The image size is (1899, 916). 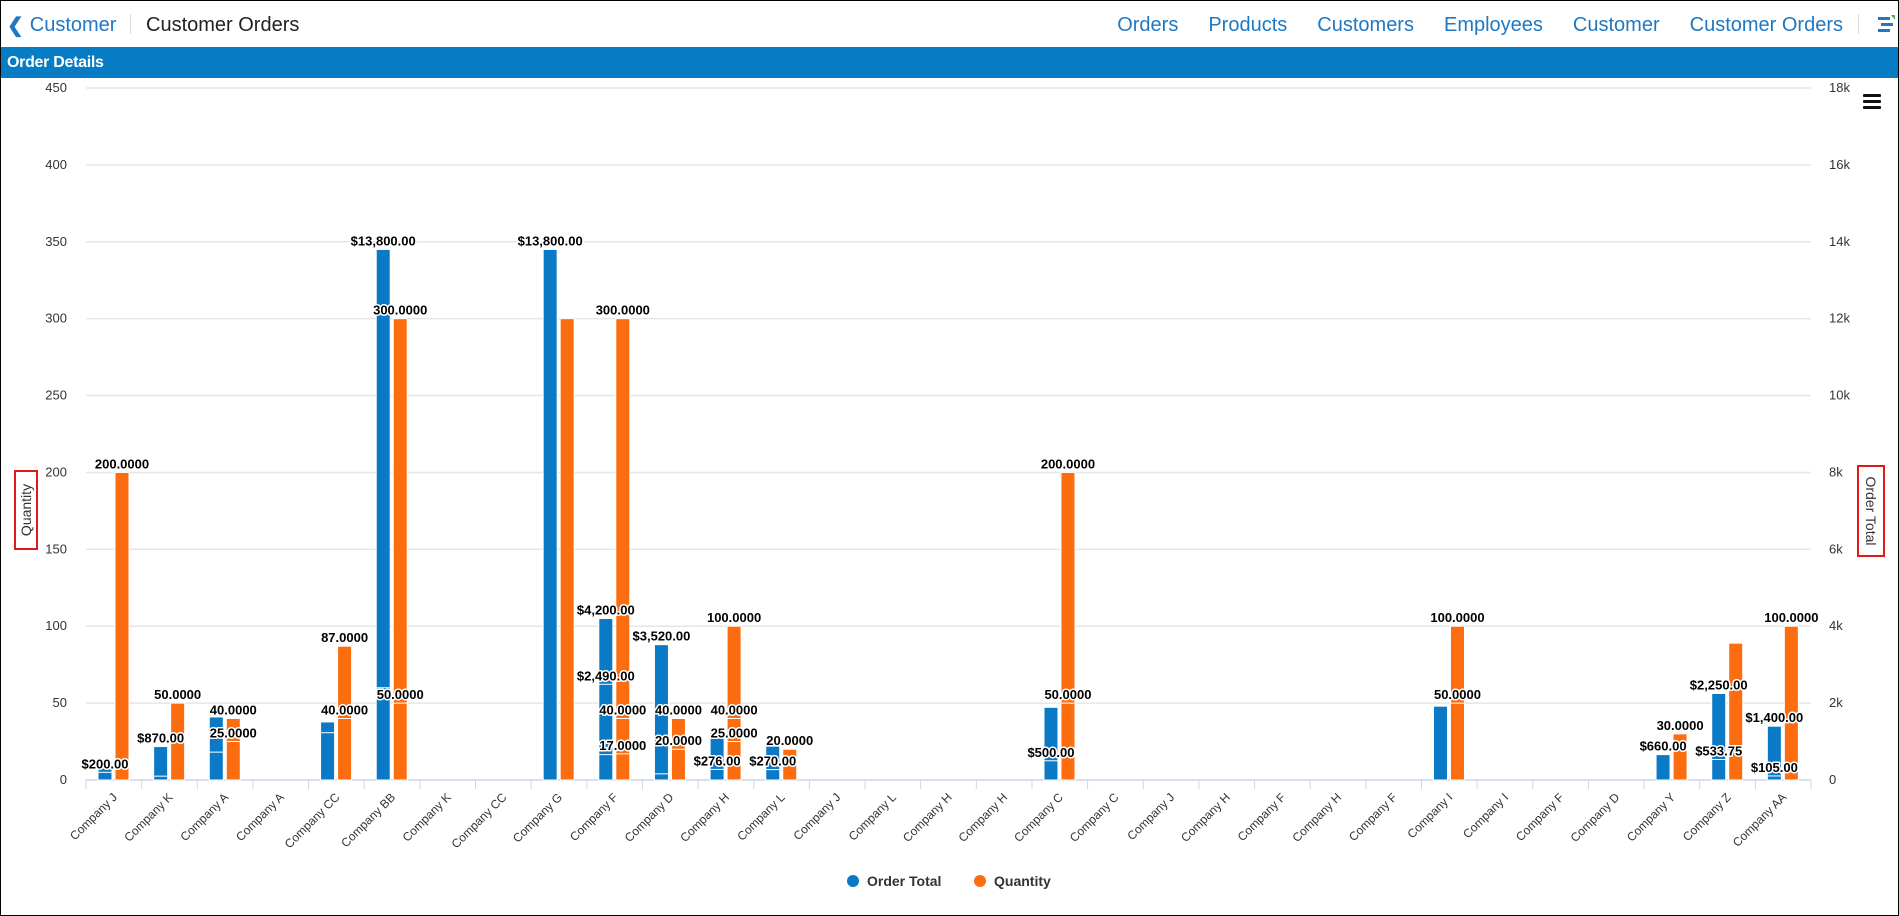 What do you see at coordinates (980, 881) in the screenshot?
I see `legend-quantity-marker` at bounding box center [980, 881].